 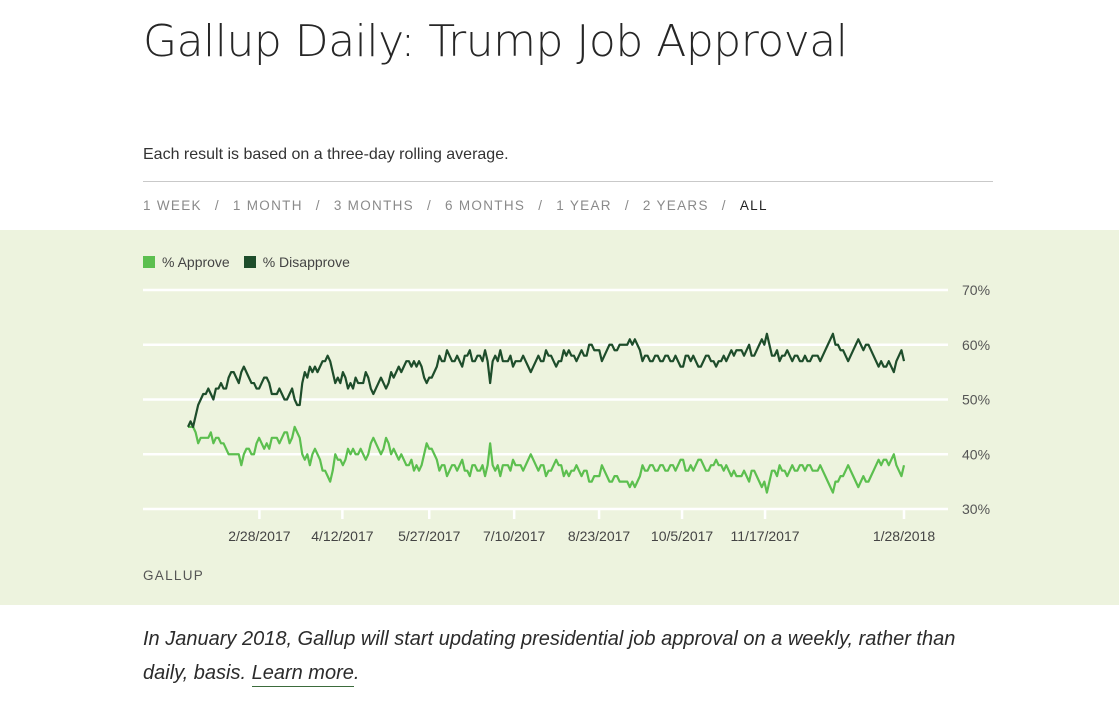 I want to click on legend-label-disapprove: % Disapprove, so click(x=306, y=262).